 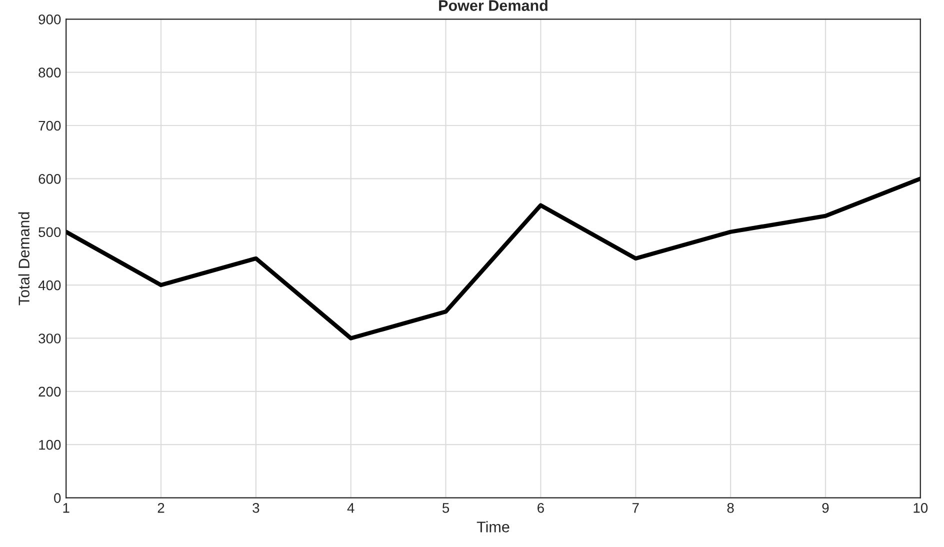 I want to click on y-tick-label: 700, so click(x=49, y=125).